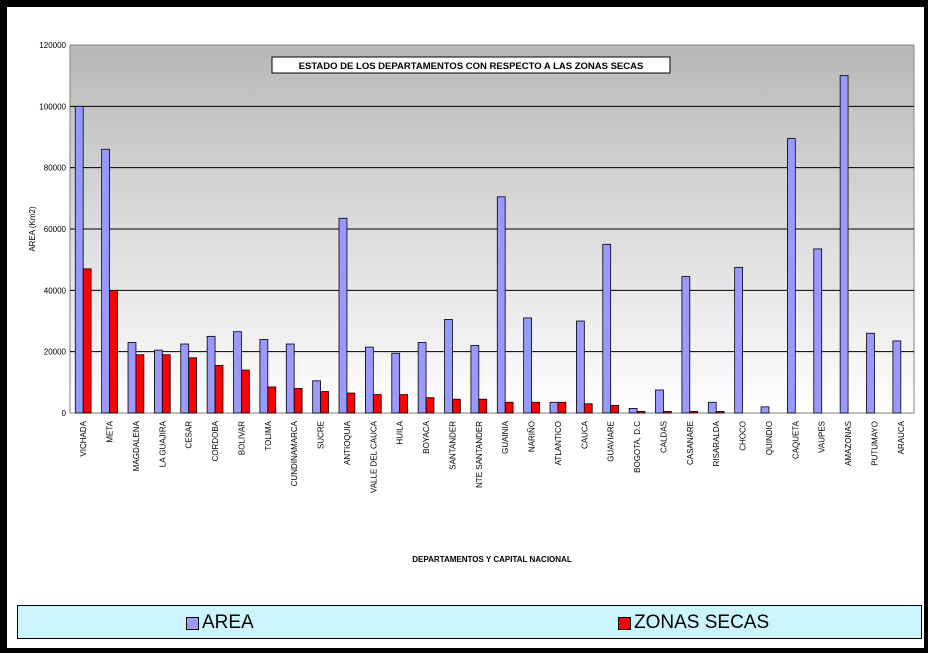 The height and width of the screenshot is (653, 928). I want to click on x-tick-label: ANTIOQUIA, so click(347, 442).